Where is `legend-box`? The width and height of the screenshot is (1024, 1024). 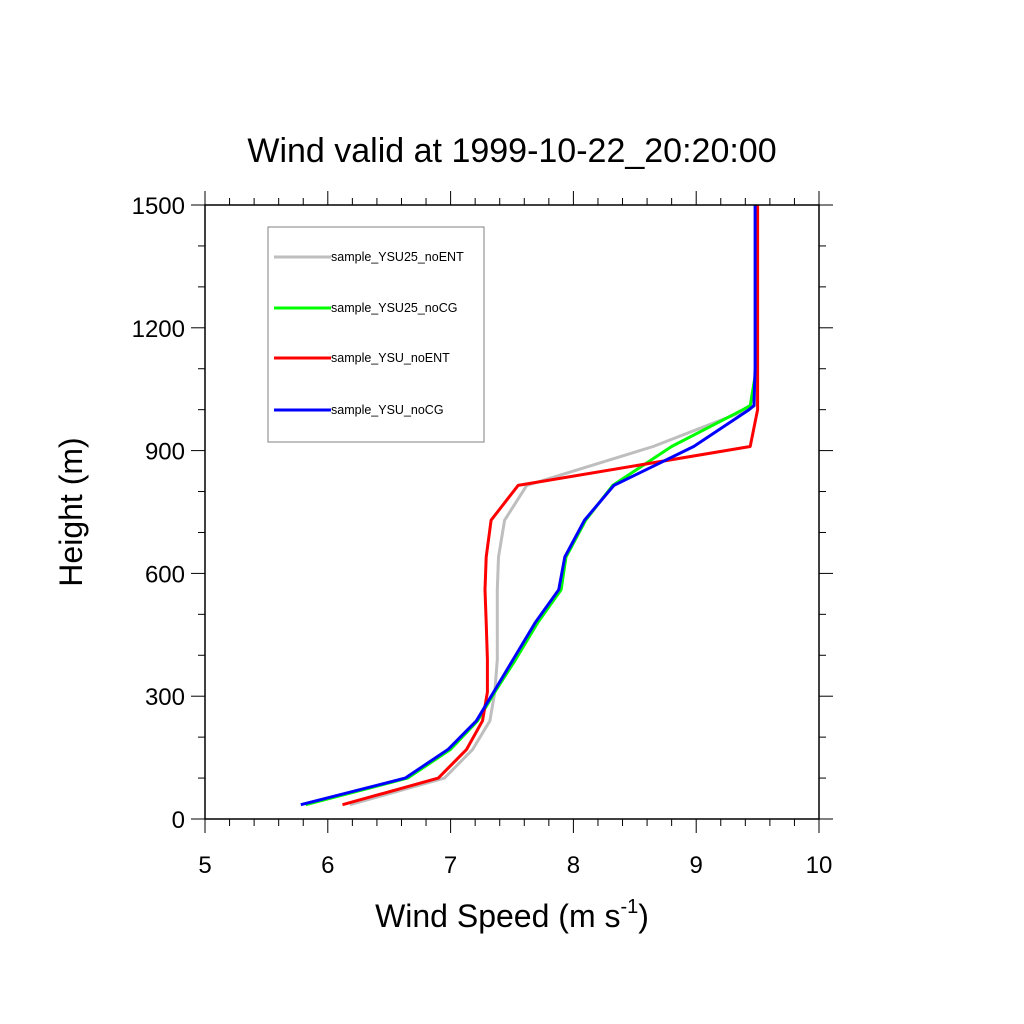
legend-box is located at coordinates (376, 334).